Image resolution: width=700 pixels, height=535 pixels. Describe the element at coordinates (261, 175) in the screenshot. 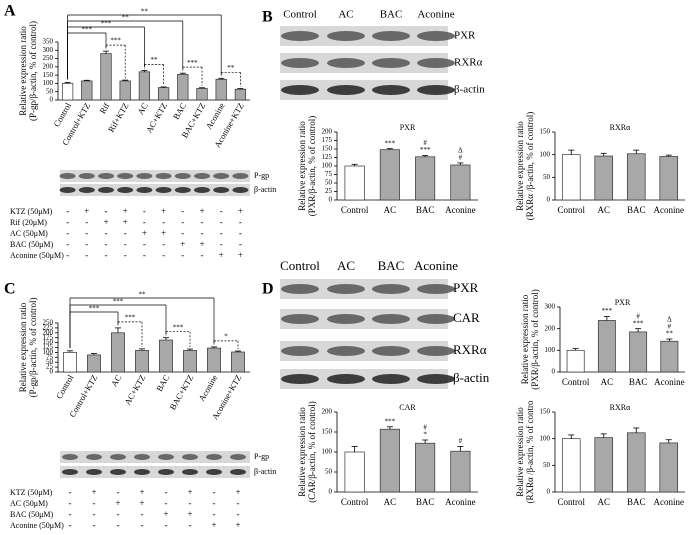

I see `blot-label: P-gp` at that location.